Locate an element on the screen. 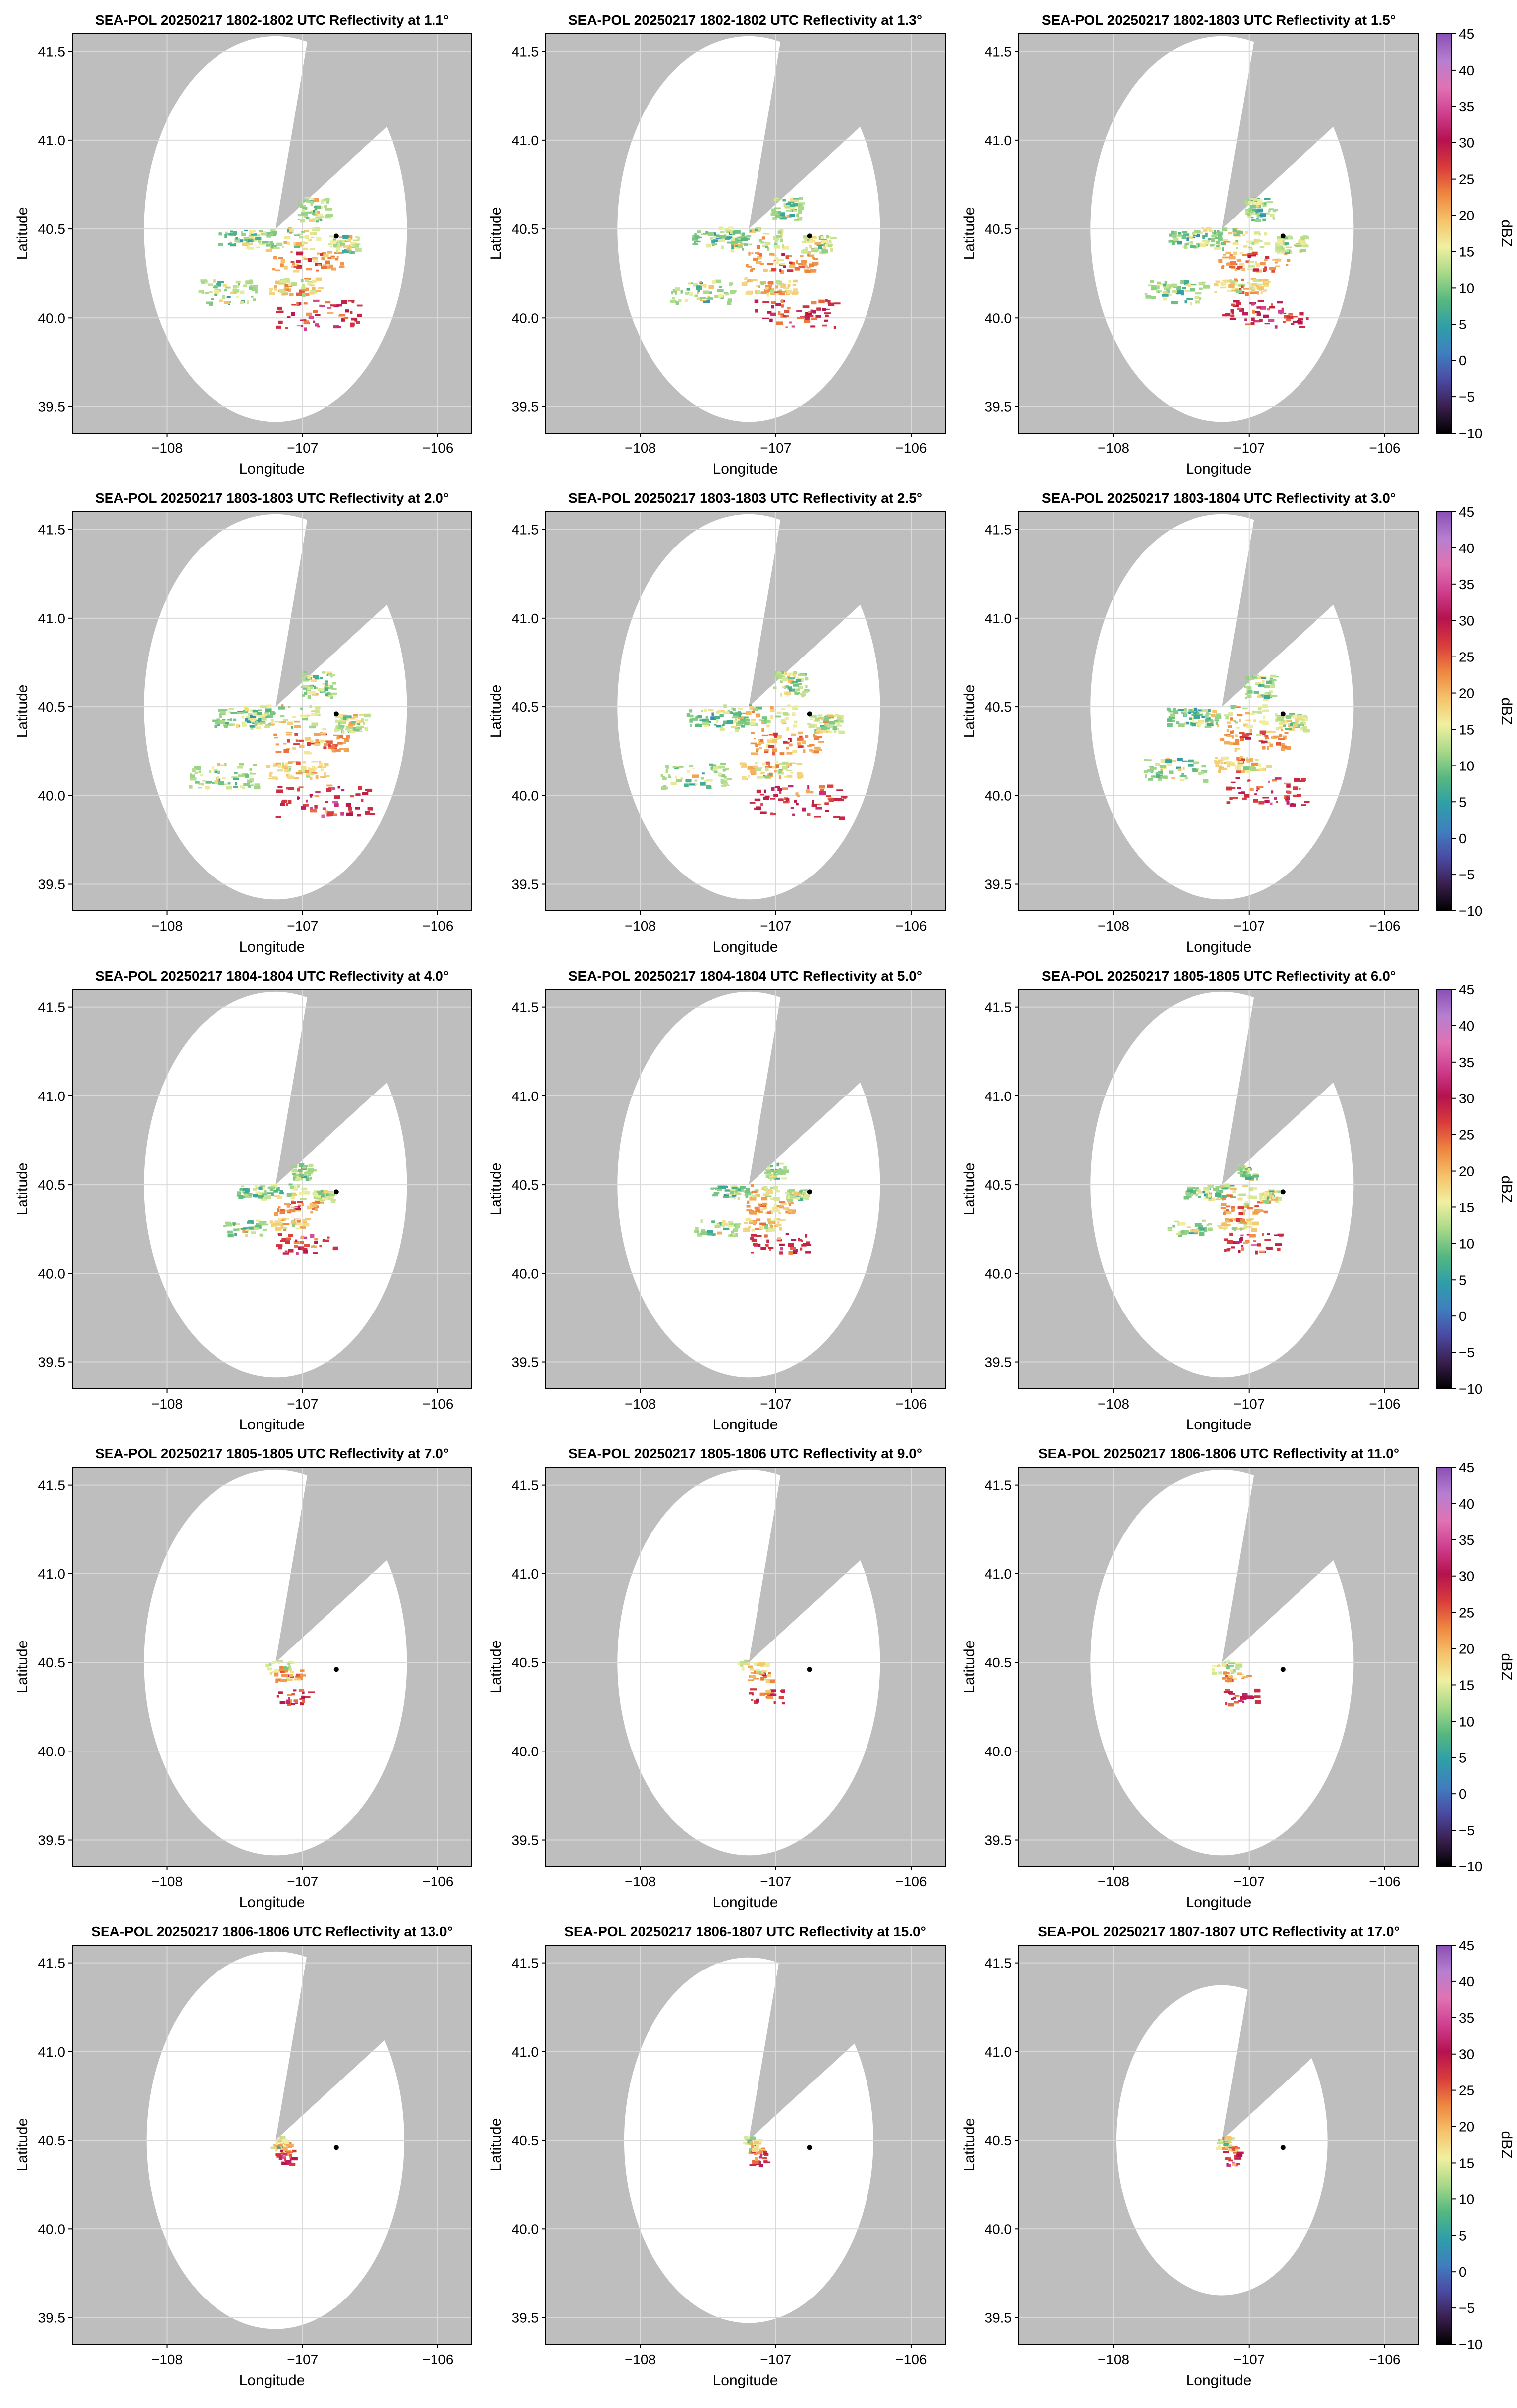 This screenshot has width=1517, height=2408. y-axis-label: Latitude is located at coordinates (496, 1189).